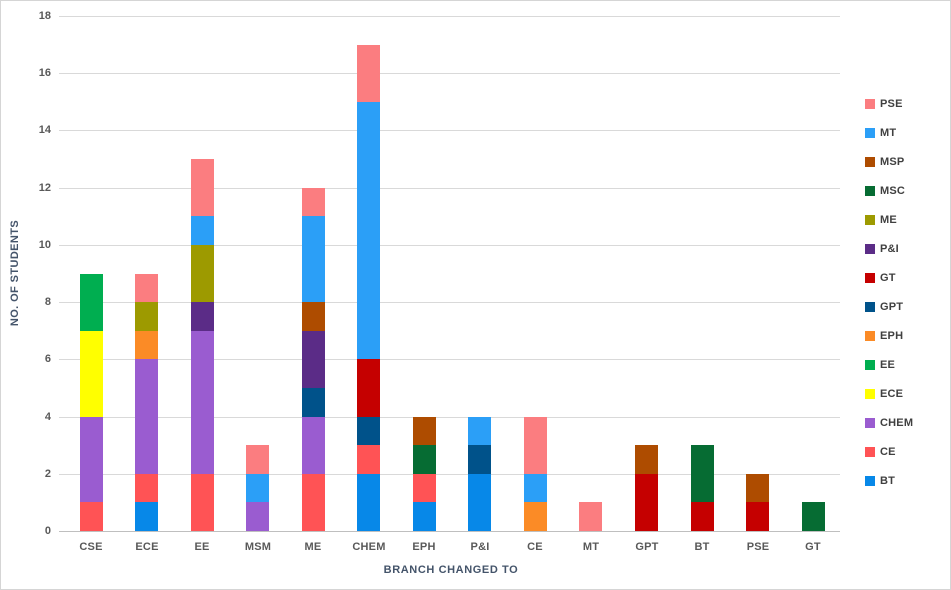 The width and height of the screenshot is (951, 590). What do you see at coordinates (424, 488) in the screenshot?
I see `bar-segment-EPH-CE` at bounding box center [424, 488].